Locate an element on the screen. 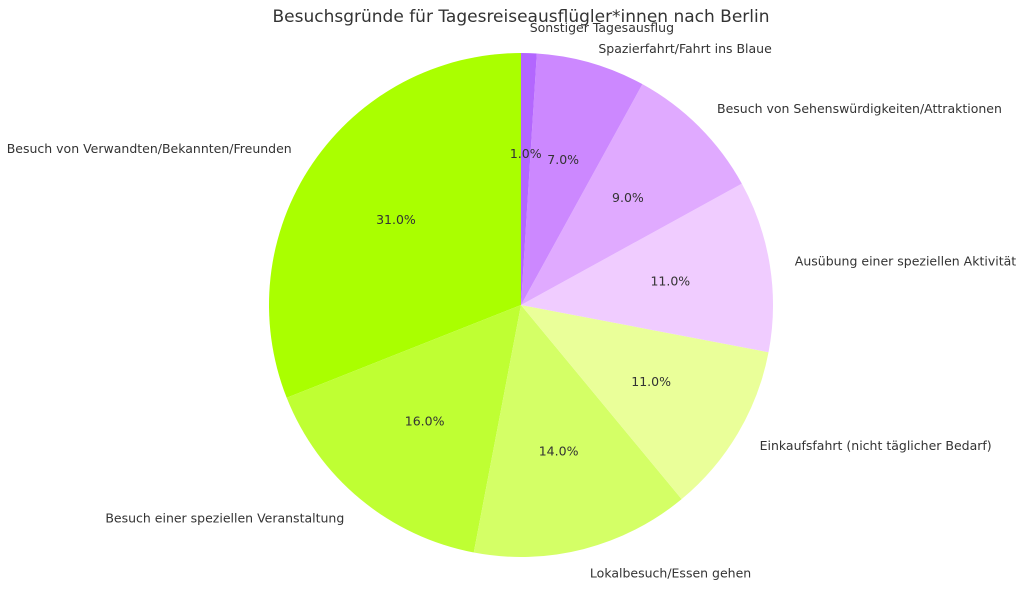 This screenshot has width=1024, height=589. pie-slice-aus-bung-einer-speziellen-aktivit-t is located at coordinates (647, 268).